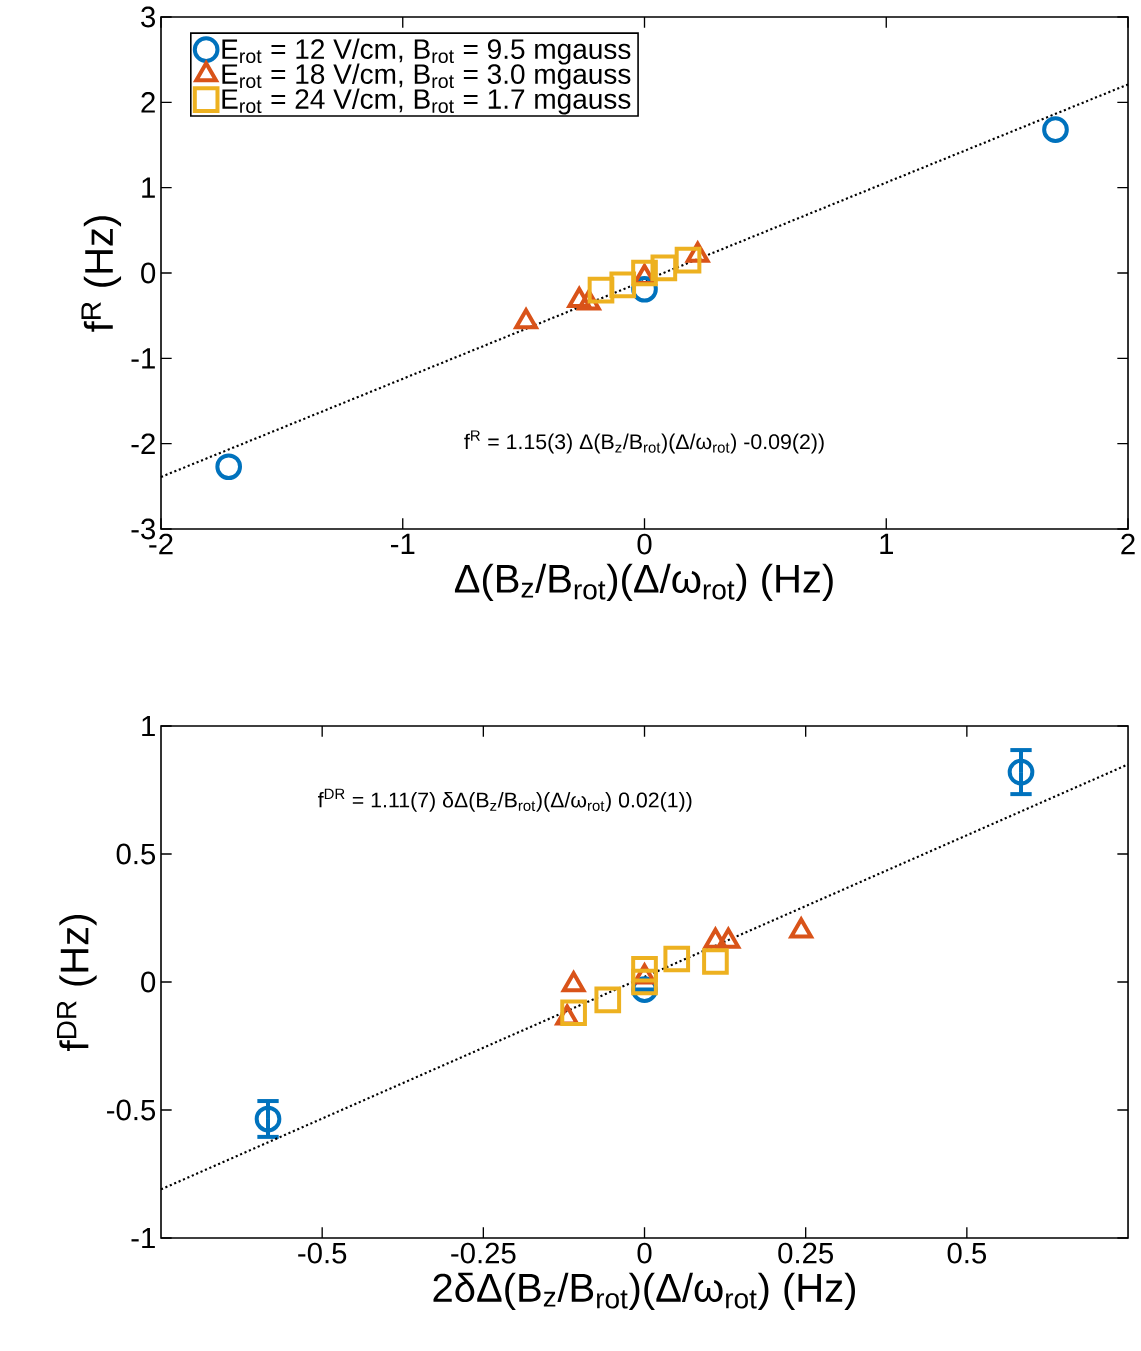 The image size is (1141, 1351). I want to click on y-tick-label: 0.5, so click(136, 854).